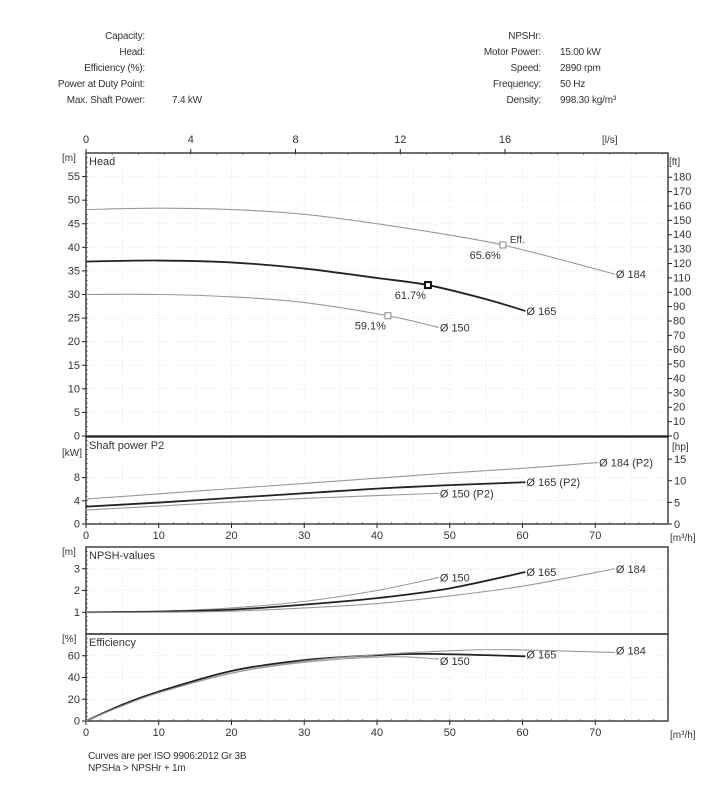  Describe the element at coordinates (682, 278) in the screenshot. I see `y2-tick-label-ft: 110` at that location.